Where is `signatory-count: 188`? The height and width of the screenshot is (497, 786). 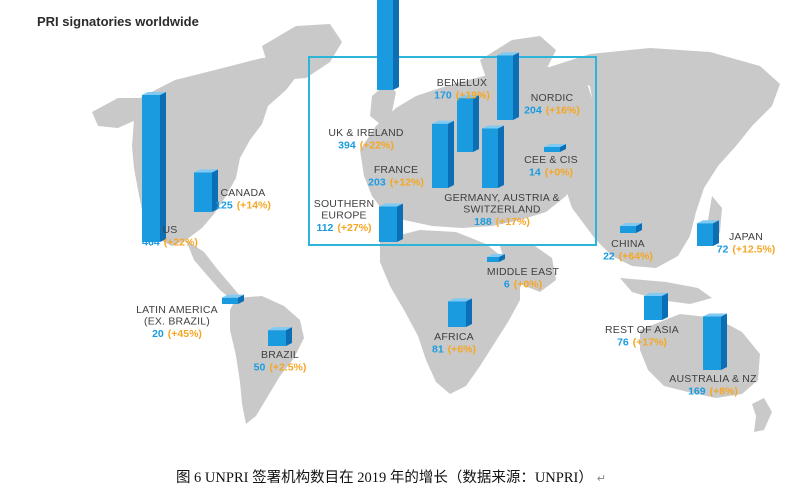
signatory-count: 188 is located at coordinates (483, 222).